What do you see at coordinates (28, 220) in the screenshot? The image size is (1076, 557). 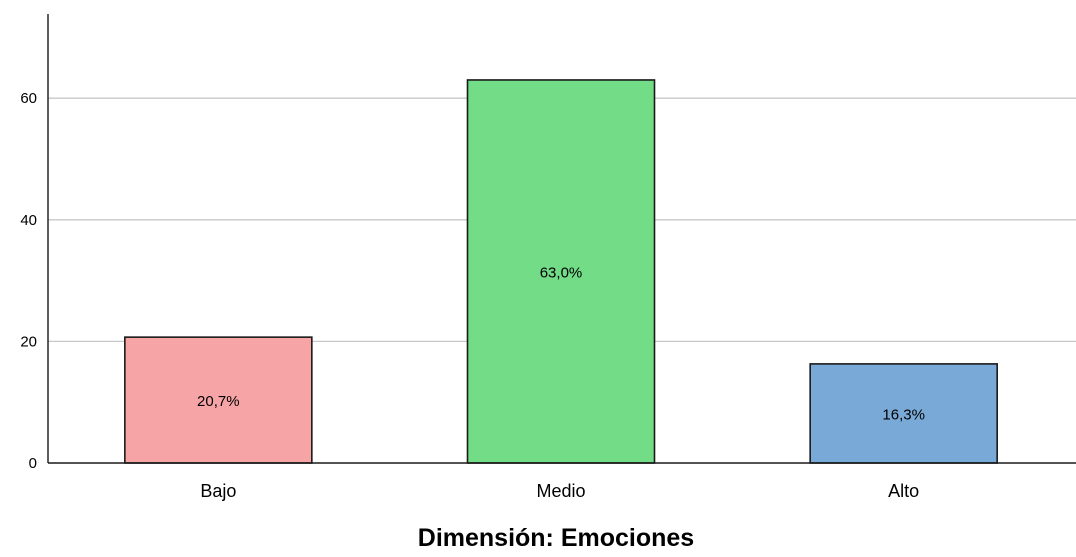 I see `y-tick-label: 40` at bounding box center [28, 220].